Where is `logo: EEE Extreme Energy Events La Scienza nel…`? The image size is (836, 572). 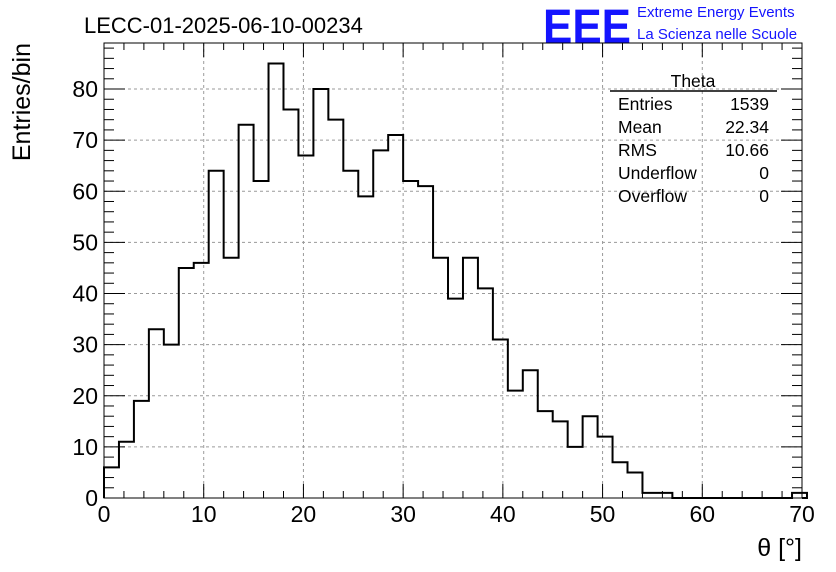 logo: EEE Extreme Energy Events La Scienza nel… is located at coordinates (670, 27).